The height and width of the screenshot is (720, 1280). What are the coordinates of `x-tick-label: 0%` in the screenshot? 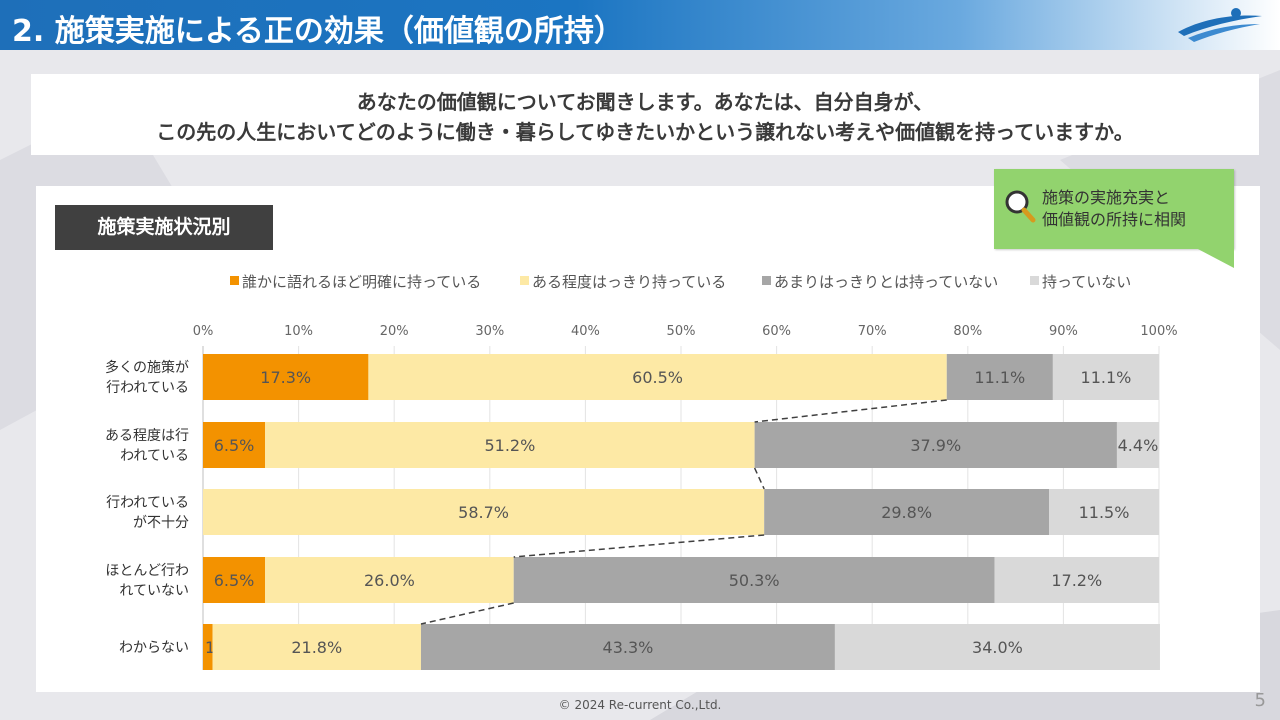 It's located at (203, 331).